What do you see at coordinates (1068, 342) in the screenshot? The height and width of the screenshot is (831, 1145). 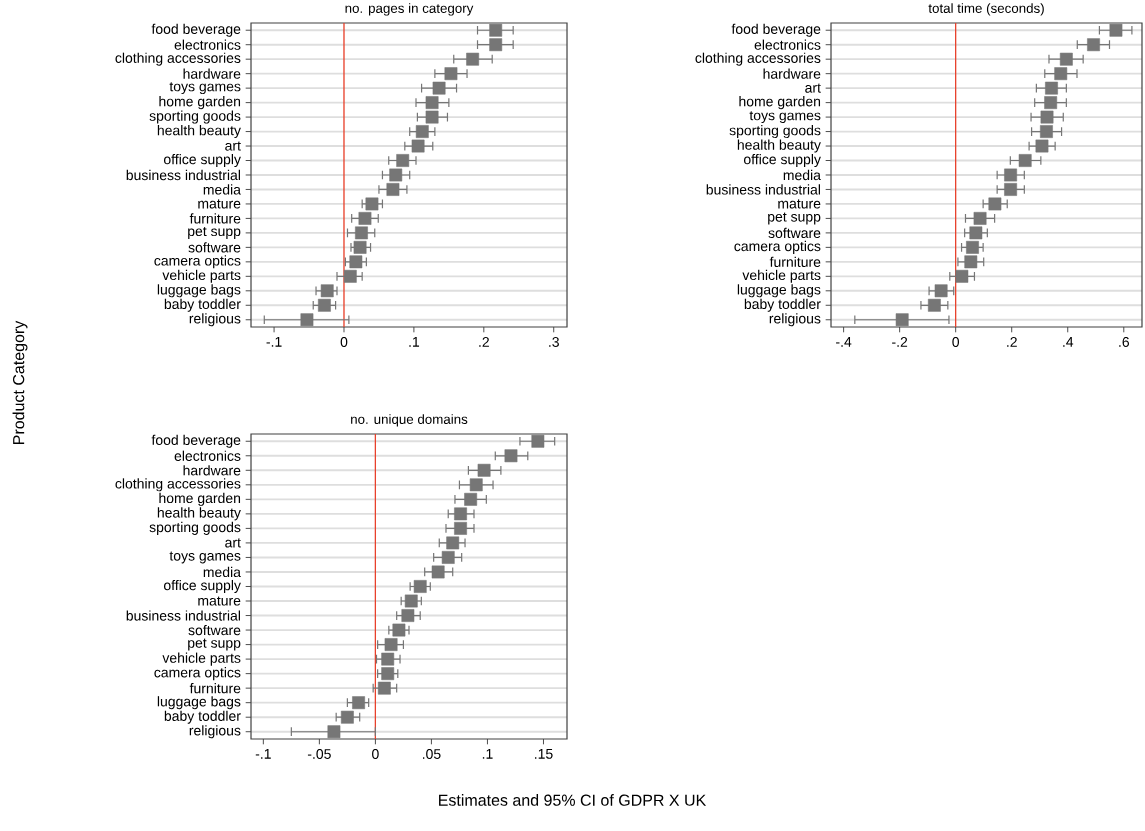 I see `x-tick-label: .4` at bounding box center [1068, 342].